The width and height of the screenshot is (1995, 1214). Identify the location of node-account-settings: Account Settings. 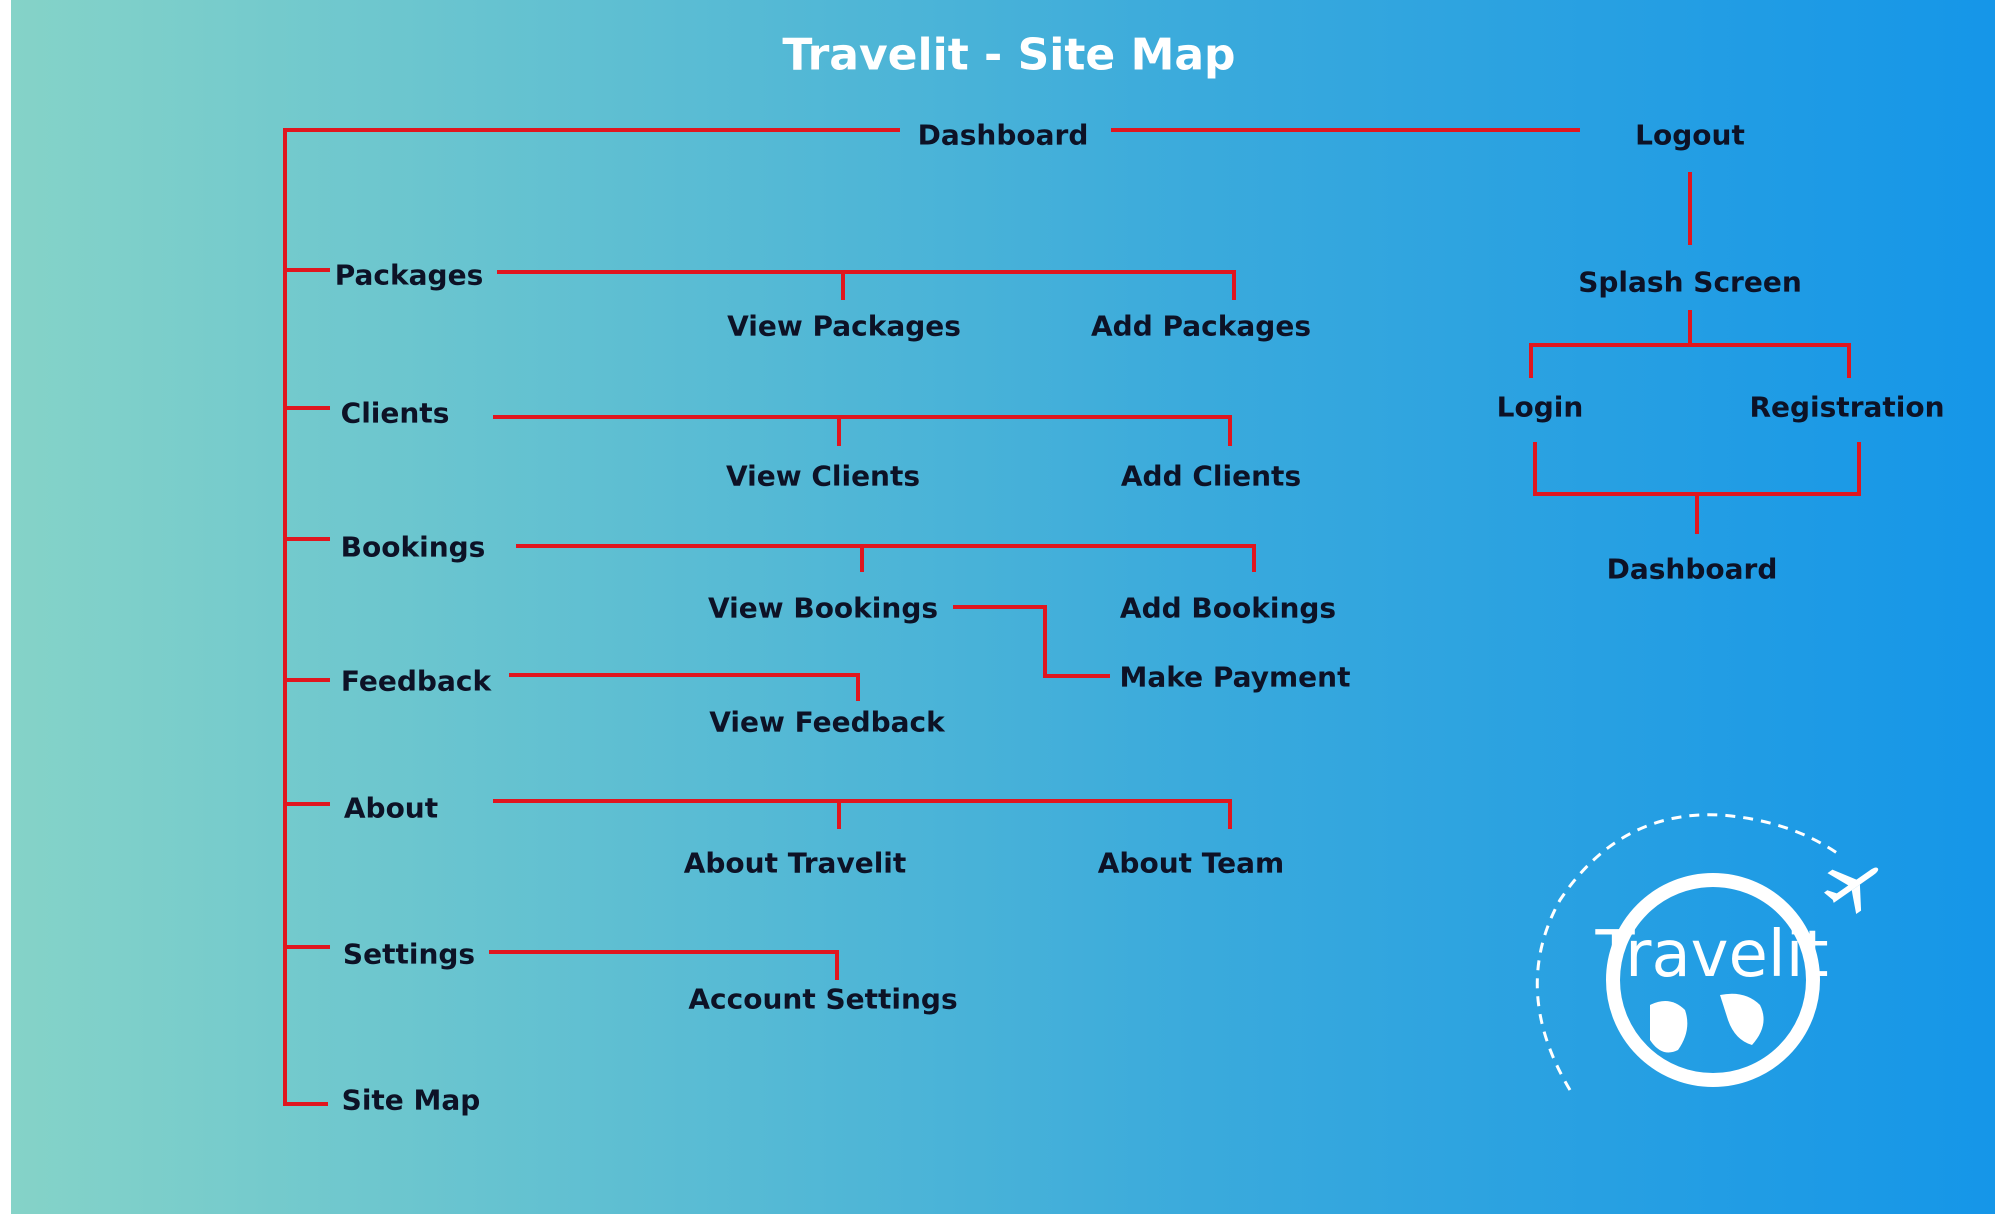
(823, 999).